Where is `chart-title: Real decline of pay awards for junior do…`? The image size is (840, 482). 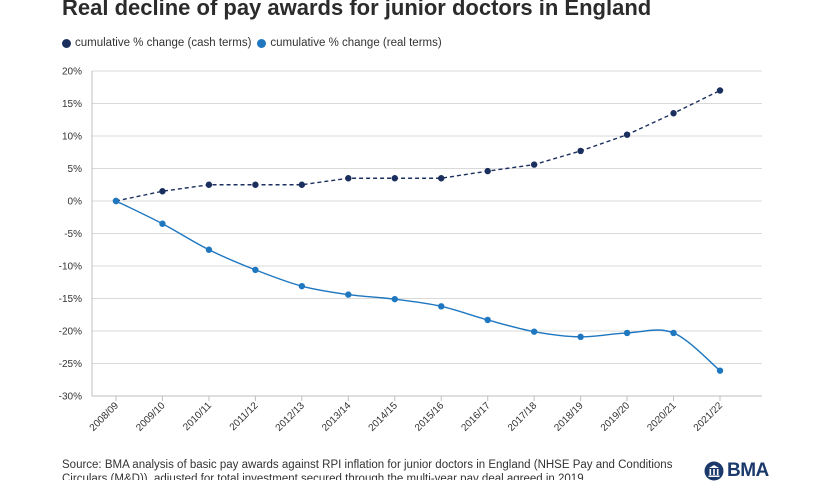 chart-title: Real decline of pay awards for junior do… is located at coordinates (357, 10).